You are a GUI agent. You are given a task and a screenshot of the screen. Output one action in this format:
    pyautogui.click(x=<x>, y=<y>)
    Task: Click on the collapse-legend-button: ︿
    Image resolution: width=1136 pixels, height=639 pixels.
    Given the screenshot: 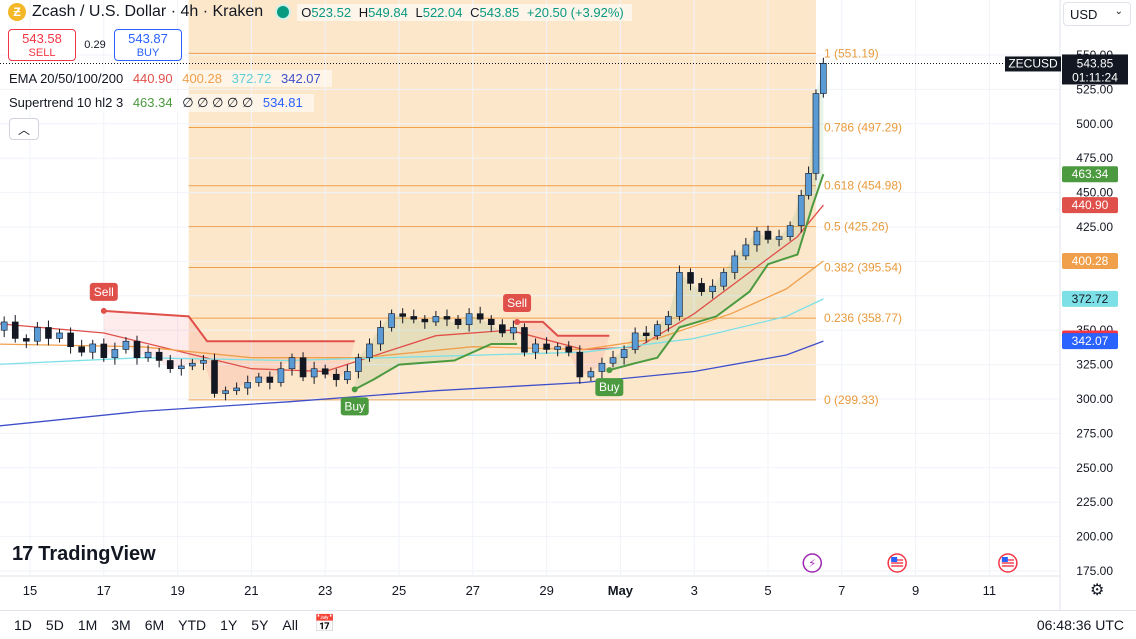 What is the action you would take?
    pyautogui.click(x=24, y=129)
    